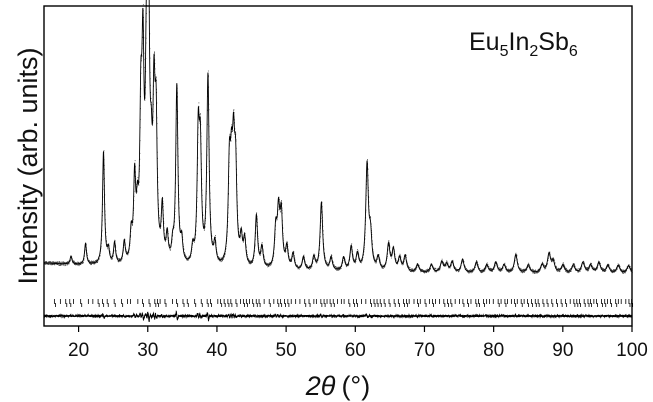 This screenshot has width=653, height=402. Describe the element at coordinates (424, 350) in the screenshot. I see `x-tick-label-70: 70` at that location.